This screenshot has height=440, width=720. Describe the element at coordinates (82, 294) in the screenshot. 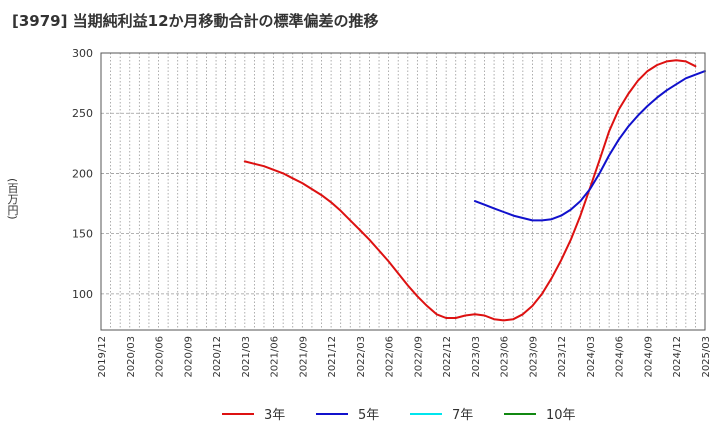

I see `y-tick-label: 100` at that location.